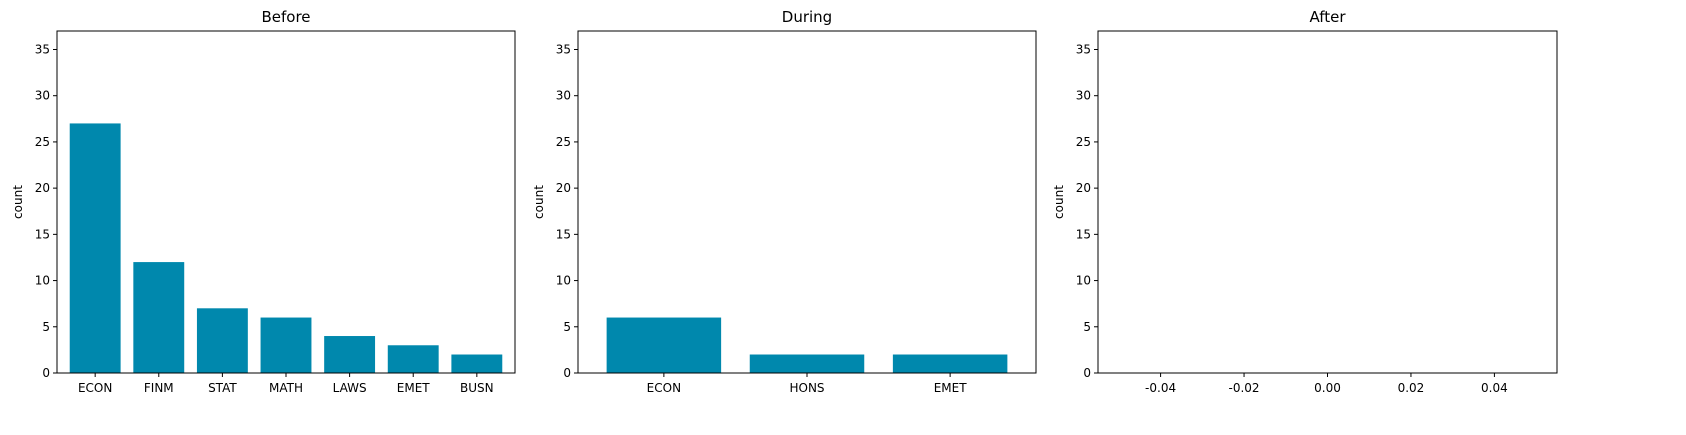 The image size is (1686, 435). I want to click on bar-hons, so click(807, 363).